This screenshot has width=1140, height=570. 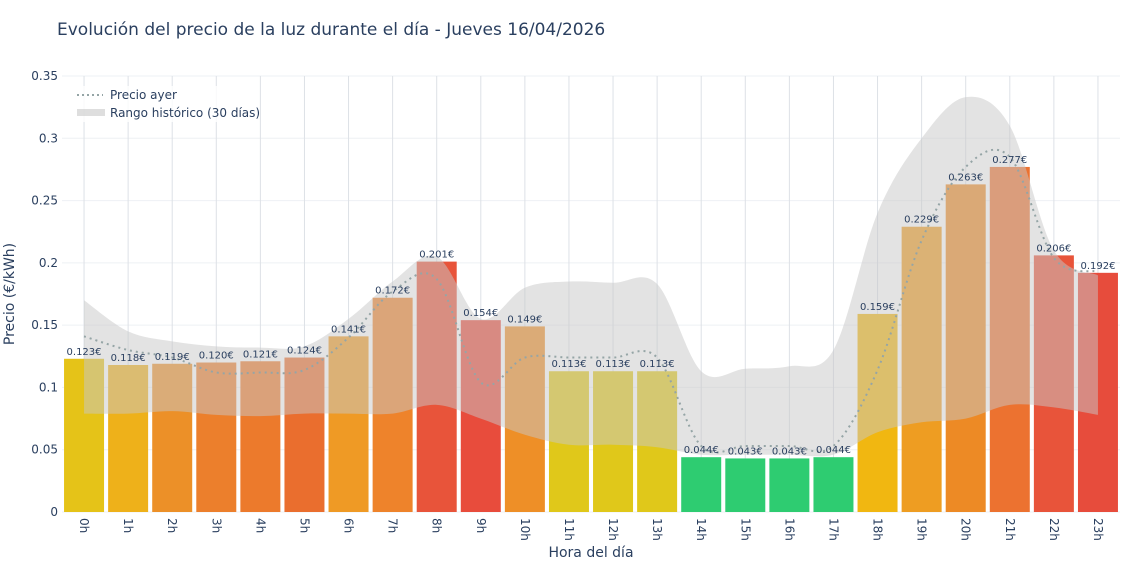 What do you see at coordinates (304, 351) in the screenshot?
I see `data-label: 0.124€` at bounding box center [304, 351].